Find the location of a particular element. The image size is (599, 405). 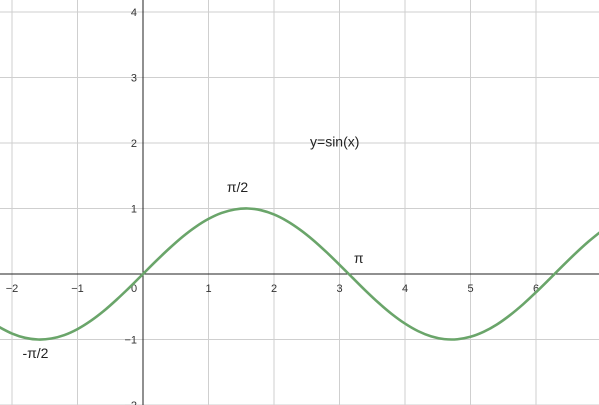

annotation-label: π/2 is located at coordinates (238, 187).